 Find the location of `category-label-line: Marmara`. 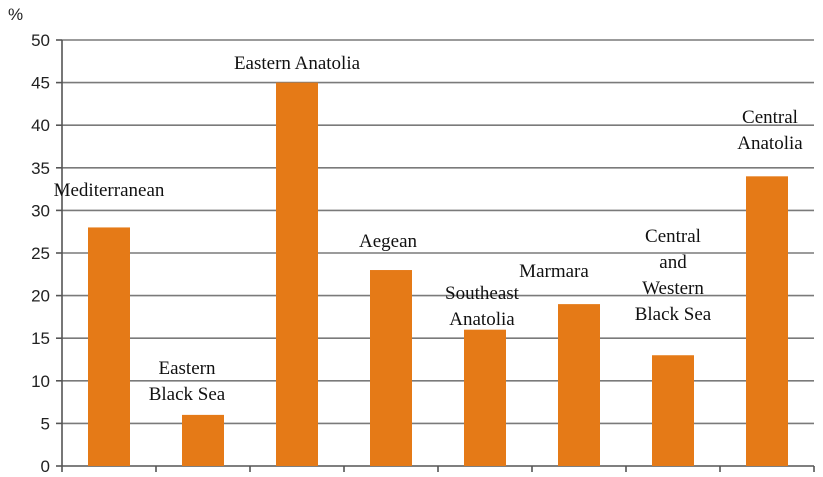

category-label-line: Marmara is located at coordinates (554, 271).